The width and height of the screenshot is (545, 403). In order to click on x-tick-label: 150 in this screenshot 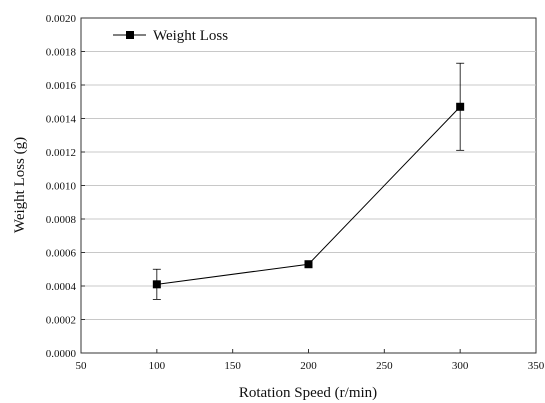, I will do `click(232, 366)`.